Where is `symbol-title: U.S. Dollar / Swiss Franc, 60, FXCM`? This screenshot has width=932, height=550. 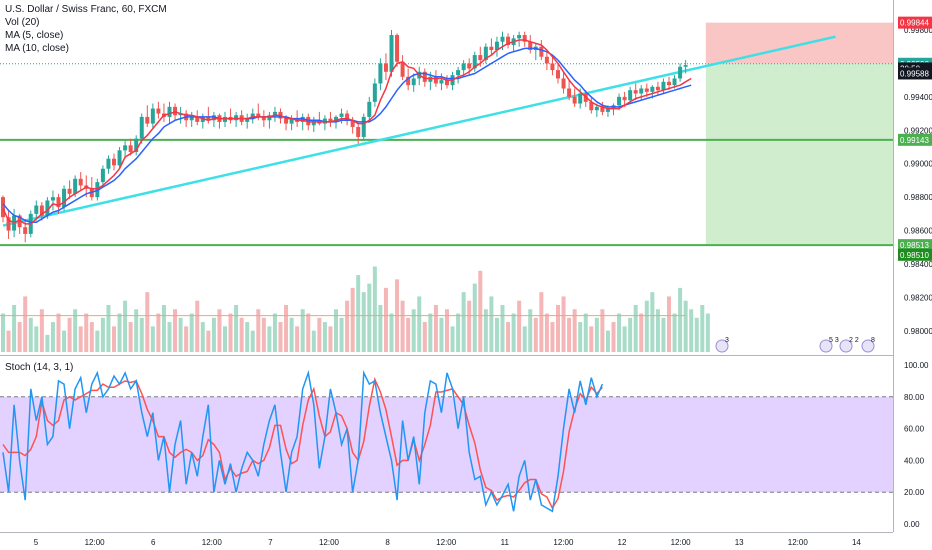
symbol-title: U.S. Dollar / Swiss Franc, 60, FXCM is located at coordinates (86, 9).